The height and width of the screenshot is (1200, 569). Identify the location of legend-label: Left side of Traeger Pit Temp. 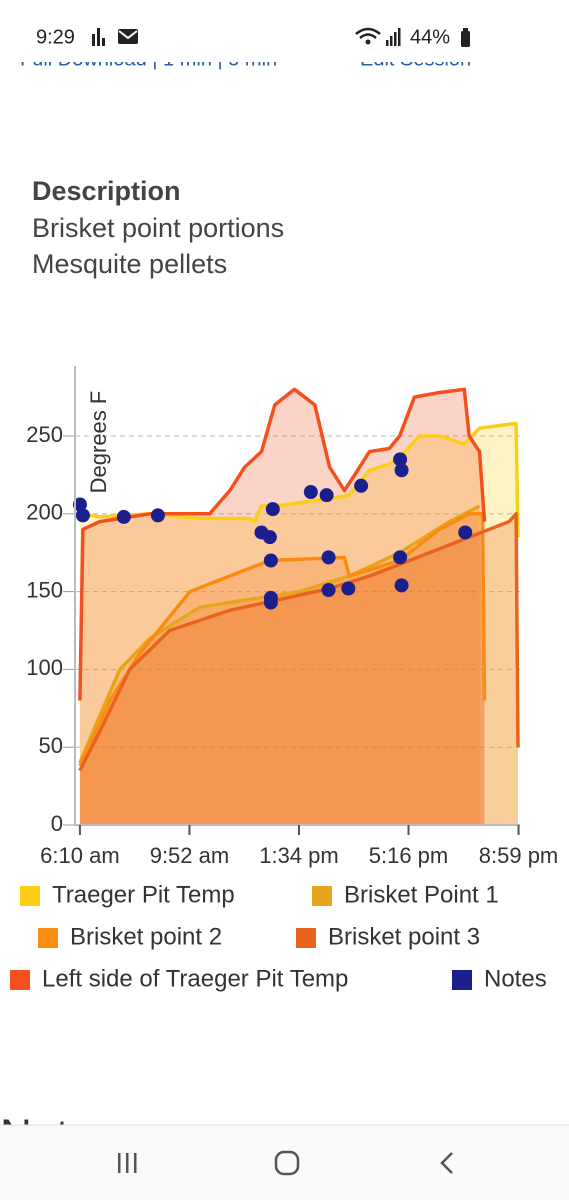
(195, 978).